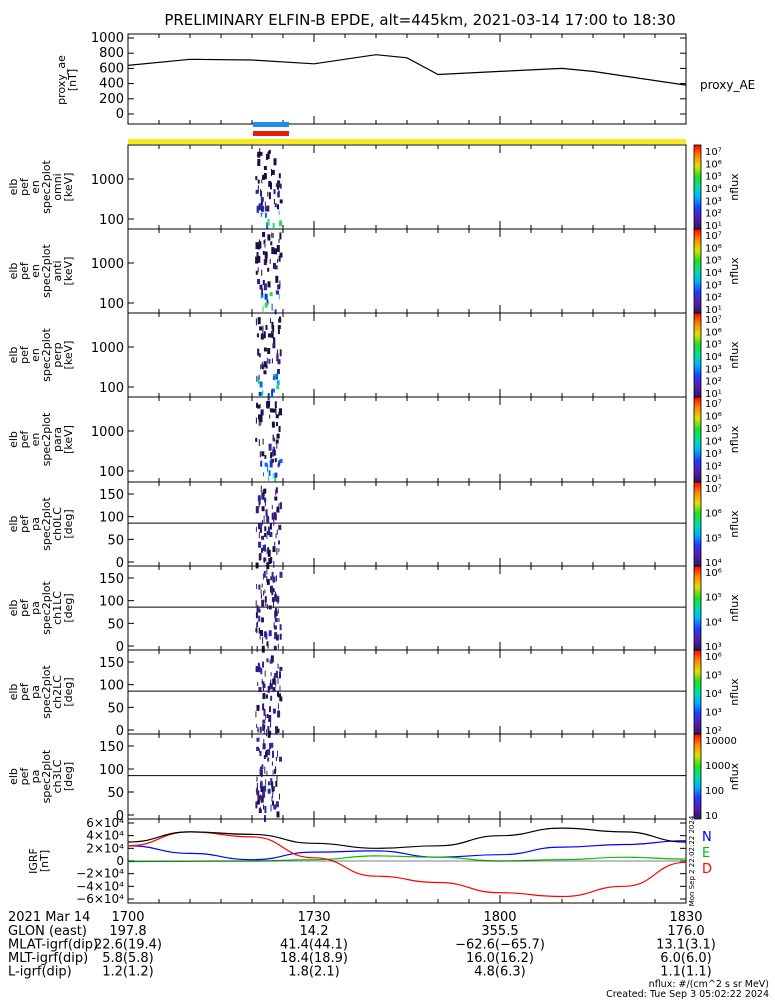 The width and height of the screenshot is (775, 1000). Describe the element at coordinates (112, 368) in the screenshot. I see `yticks-perp: 1000 100` at that location.